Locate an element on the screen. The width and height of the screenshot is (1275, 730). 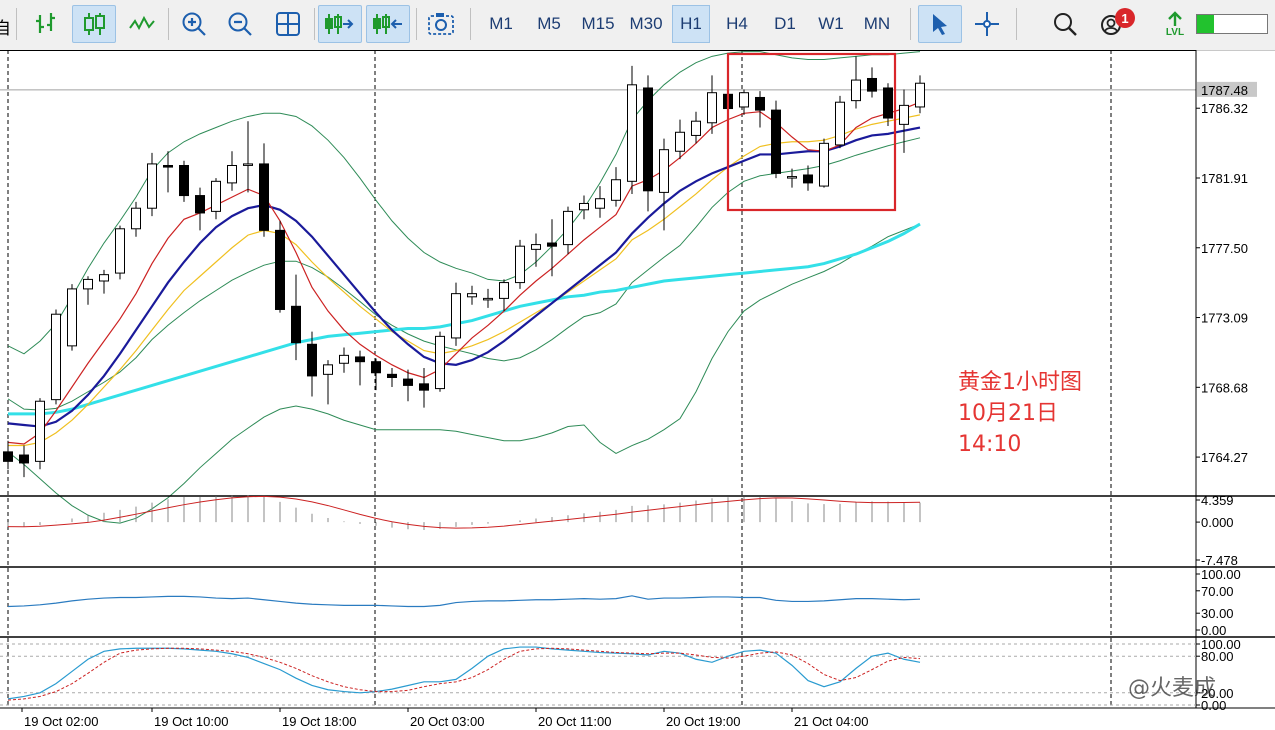
candlestick-button is located at coordinates (94, 24).